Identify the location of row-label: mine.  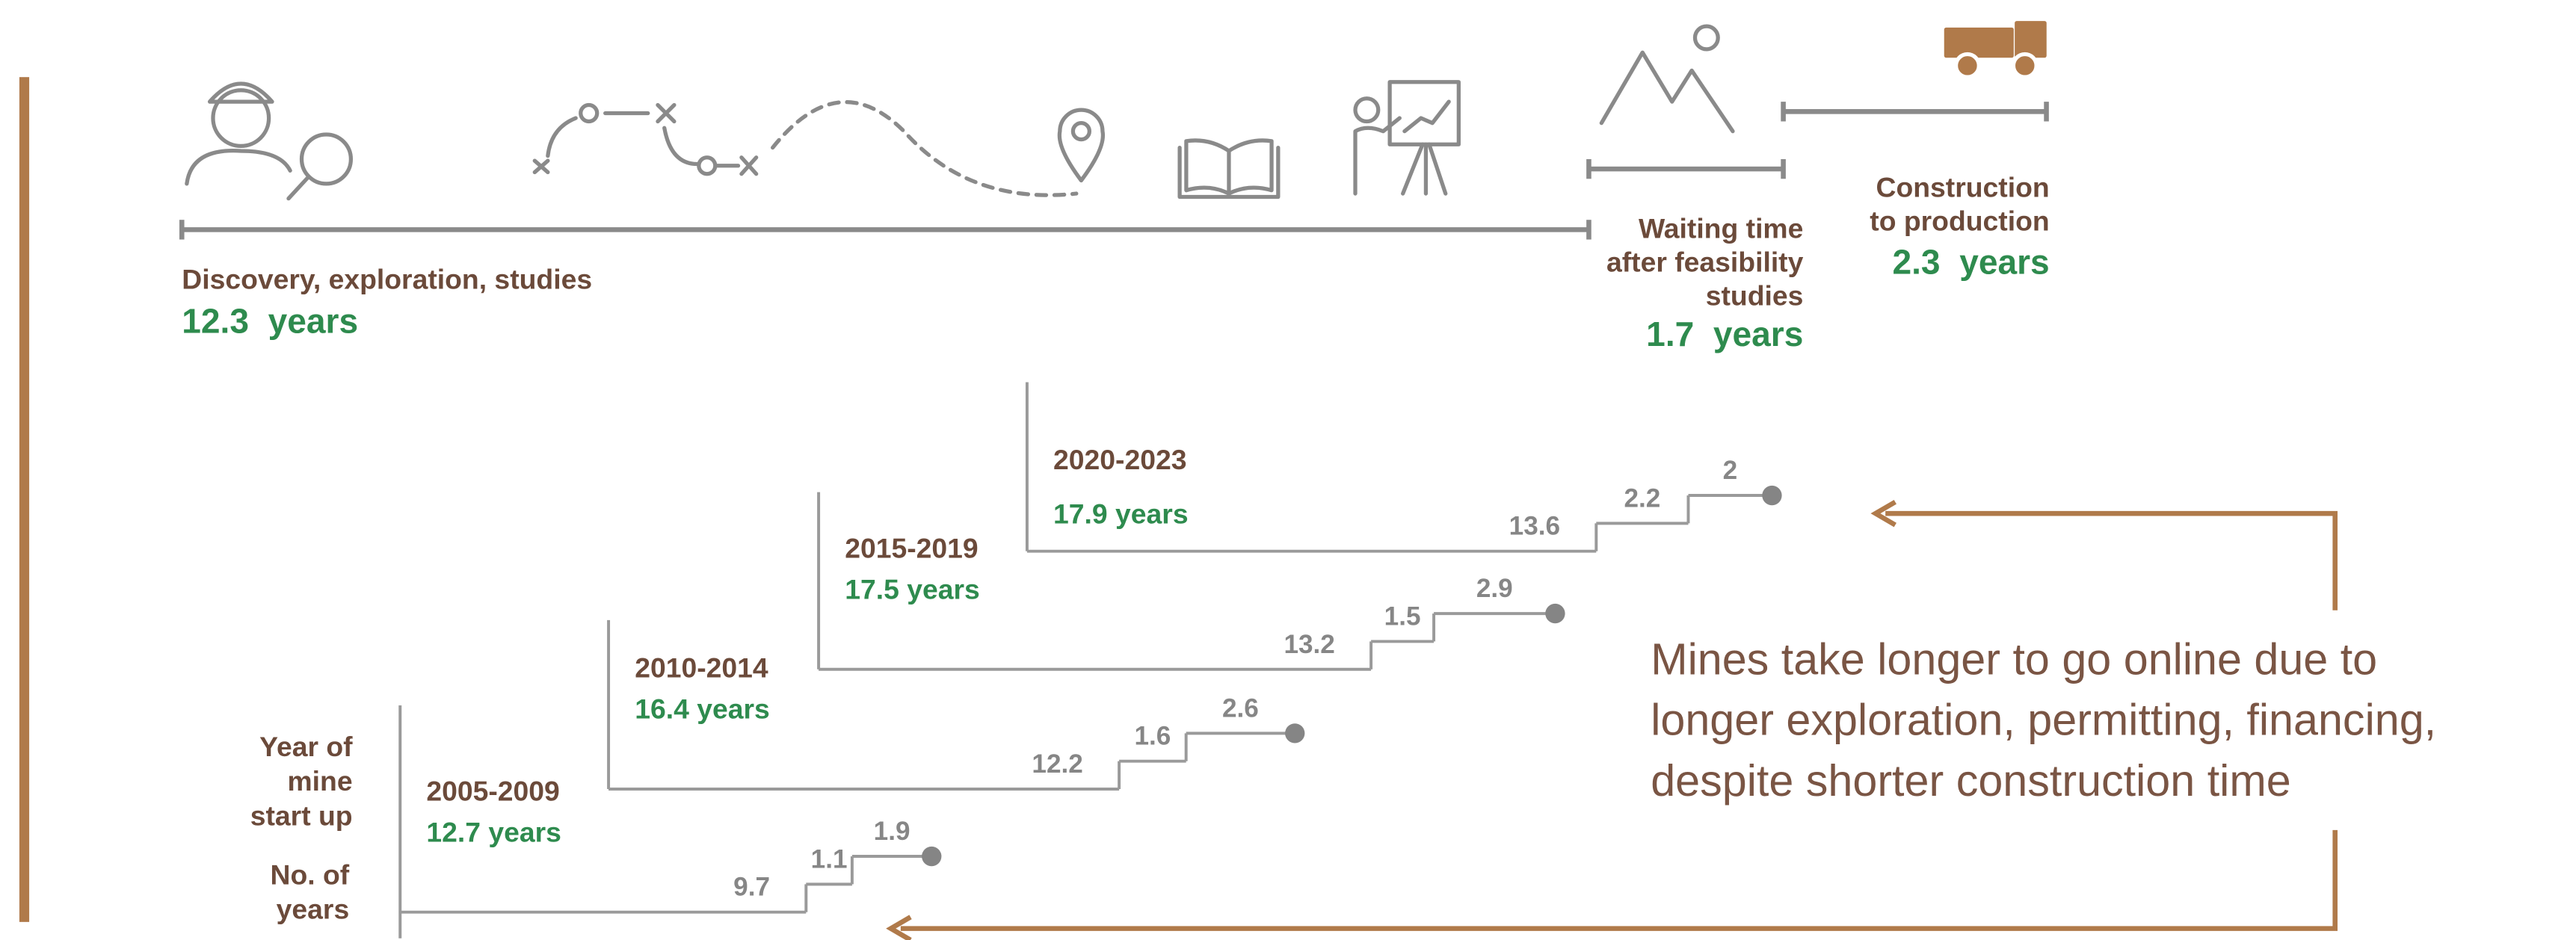
(319, 781).